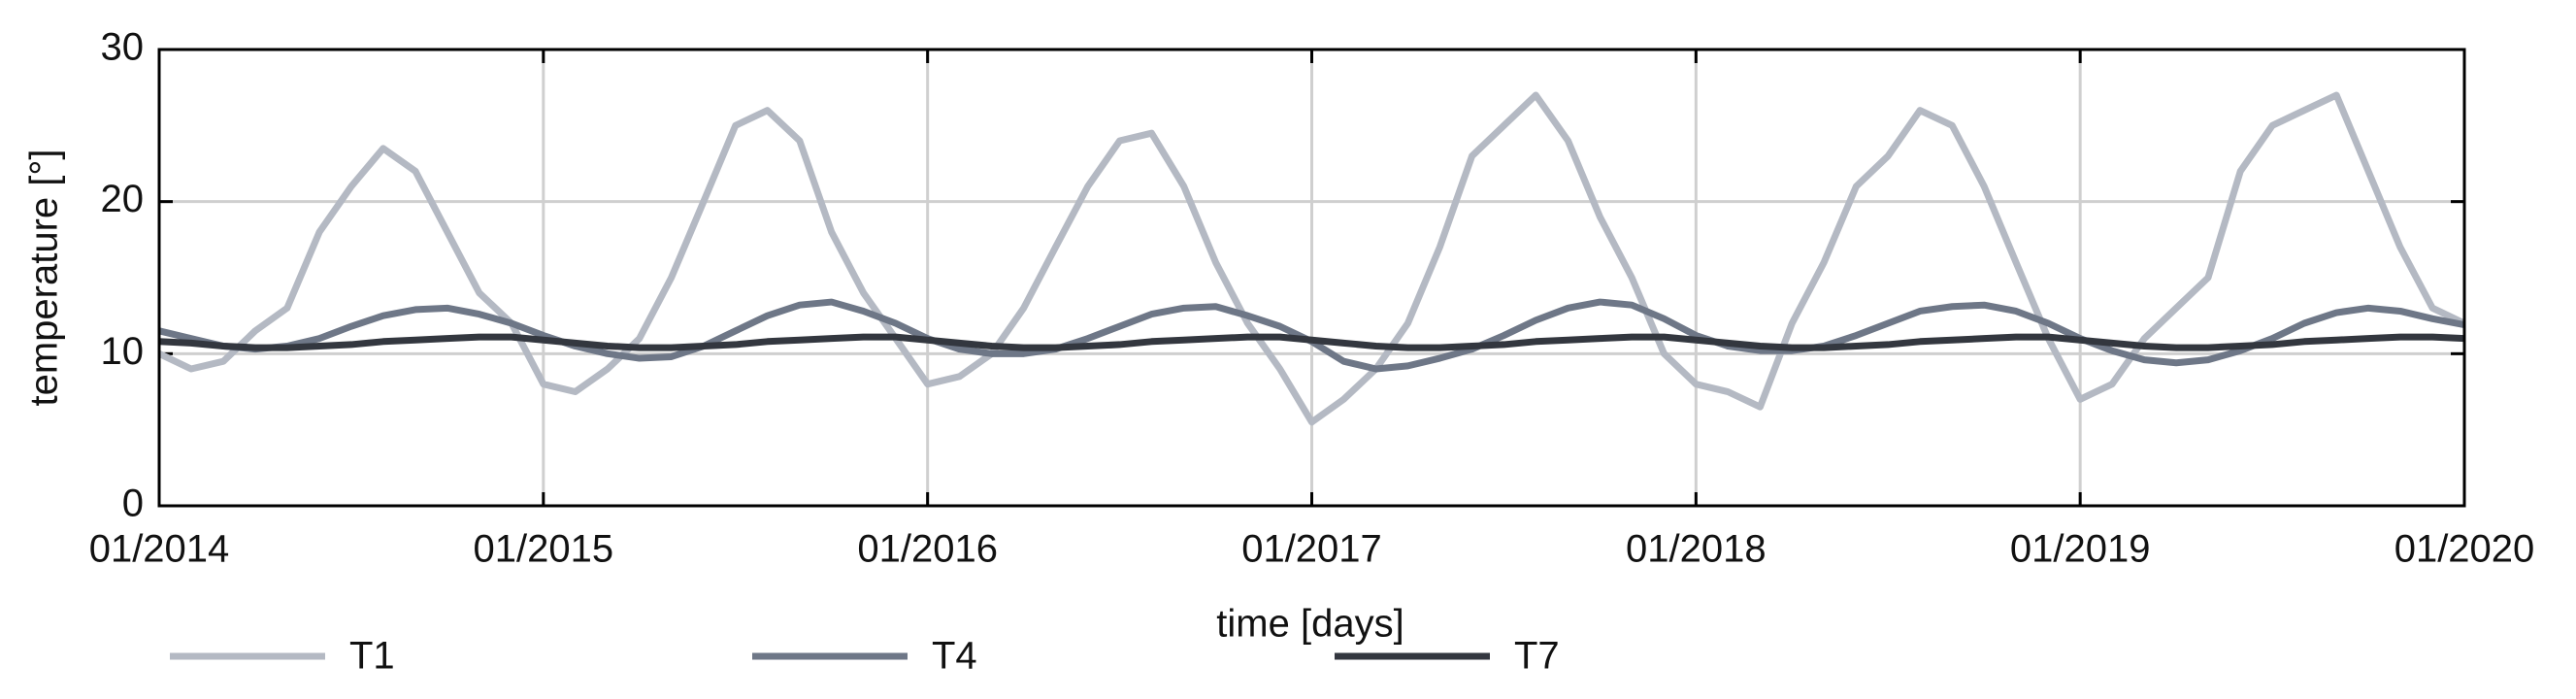 The height and width of the screenshot is (699, 2576). What do you see at coordinates (123, 47) in the screenshot?
I see `y-tick-label: 30` at bounding box center [123, 47].